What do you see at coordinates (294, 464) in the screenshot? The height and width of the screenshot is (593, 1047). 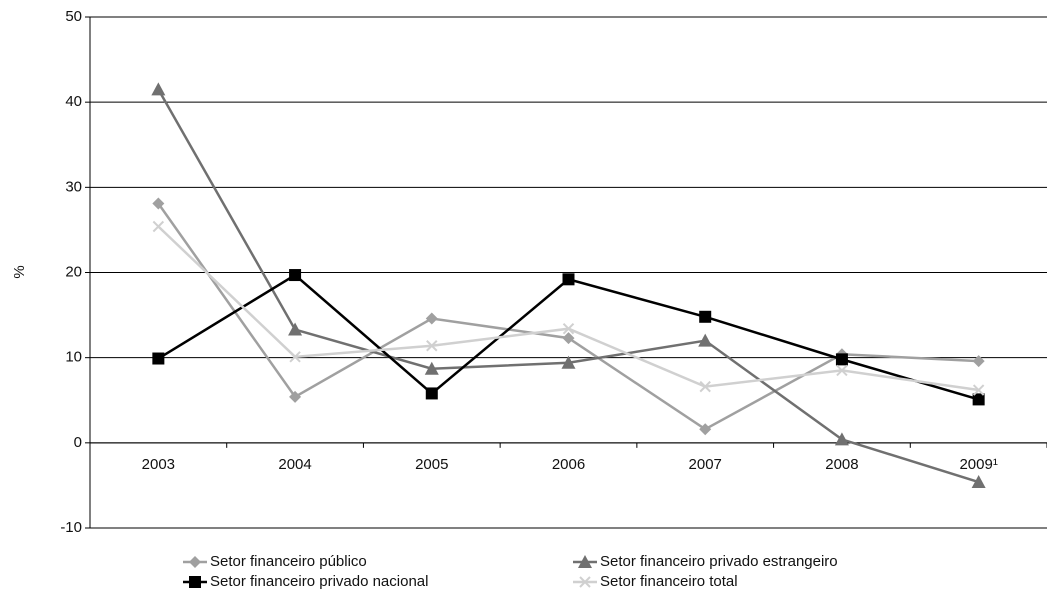 I see `x-tick-label: 2004` at bounding box center [294, 464].